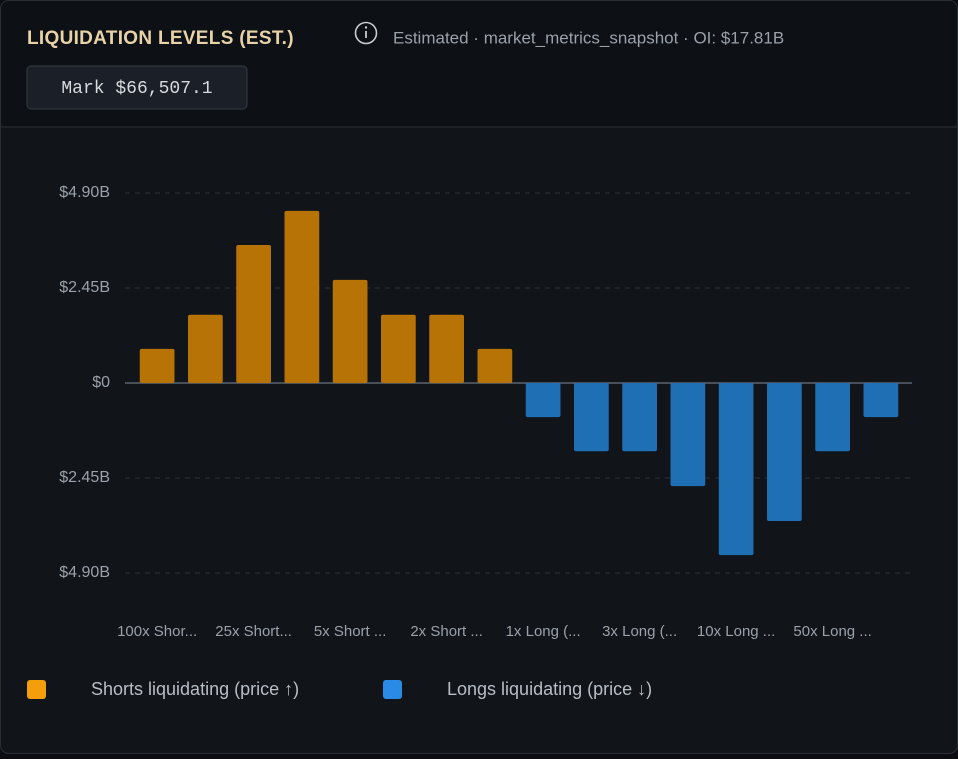  What do you see at coordinates (549, 689) in the screenshot?
I see `legend-label: Longs liquidating (price ↓)` at bounding box center [549, 689].